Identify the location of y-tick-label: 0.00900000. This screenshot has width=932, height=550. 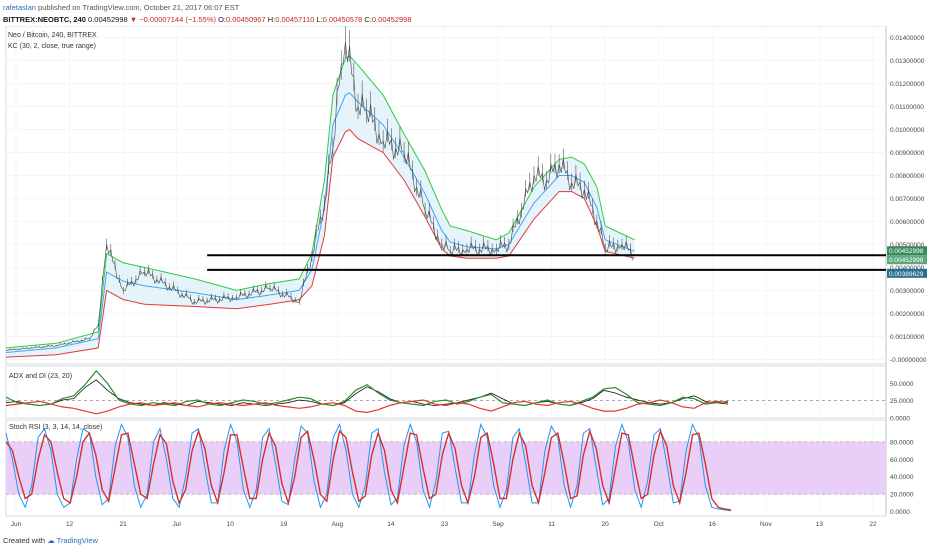
(907, 153).